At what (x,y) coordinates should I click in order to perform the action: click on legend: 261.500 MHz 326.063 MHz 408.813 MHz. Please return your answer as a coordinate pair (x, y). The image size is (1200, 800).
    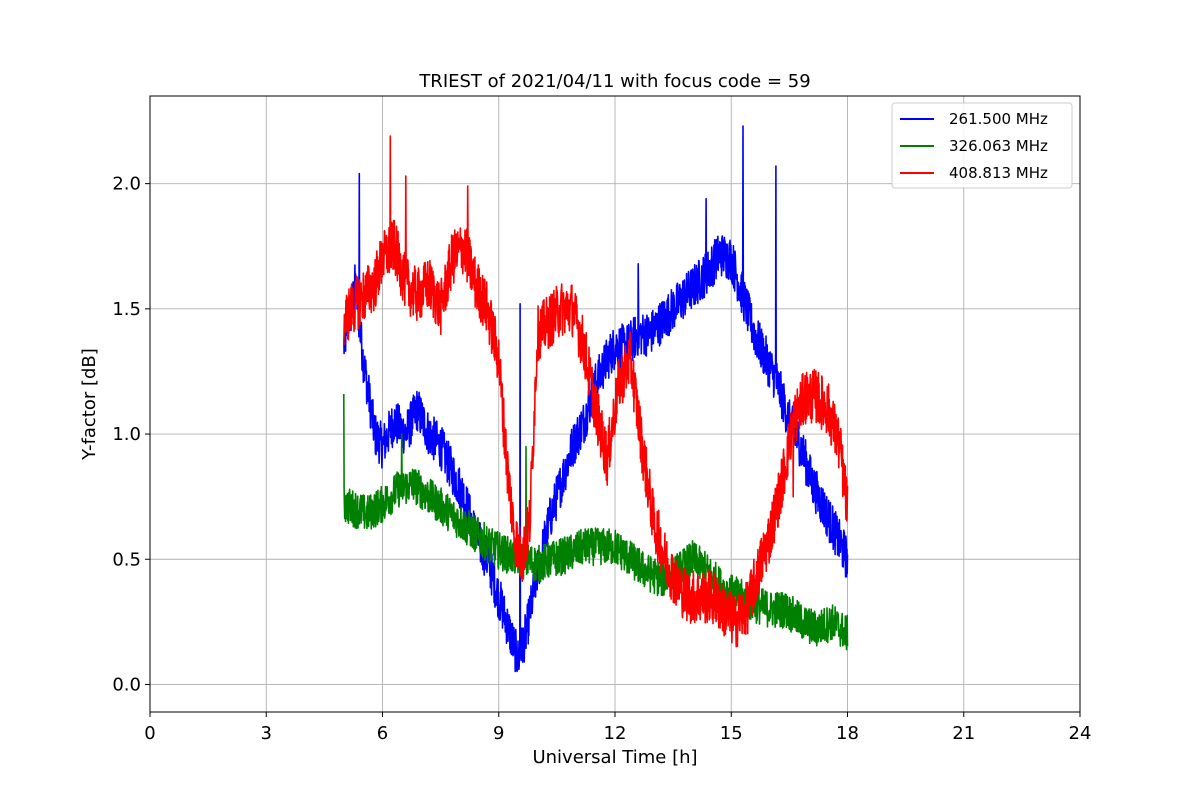
    Looking at the image, I should click on (982, 145).